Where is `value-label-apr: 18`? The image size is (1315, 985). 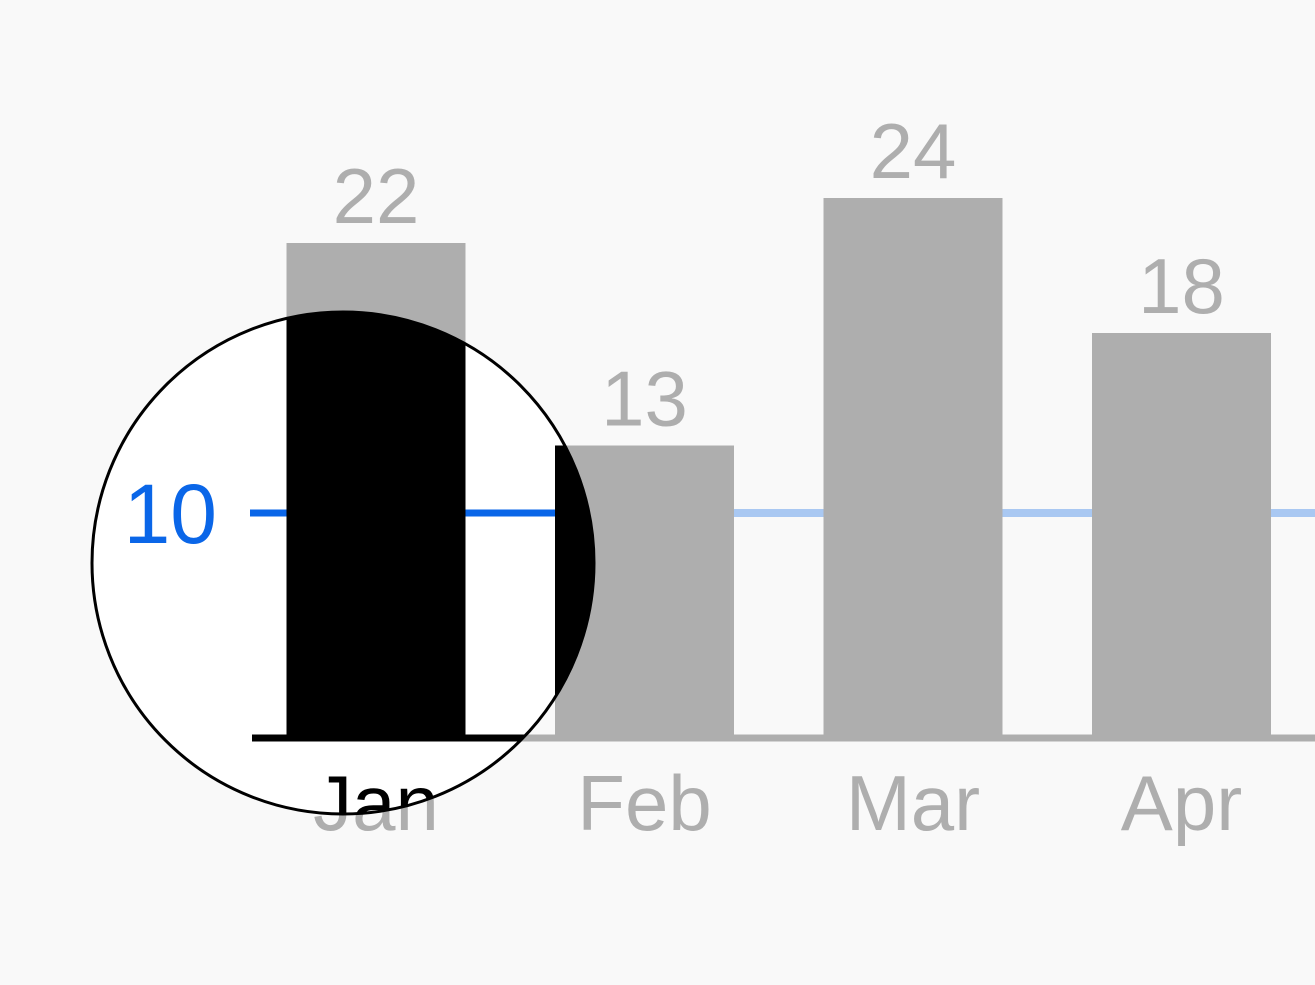
value-label-apr: 18 is located at coordinates (1181, 286).